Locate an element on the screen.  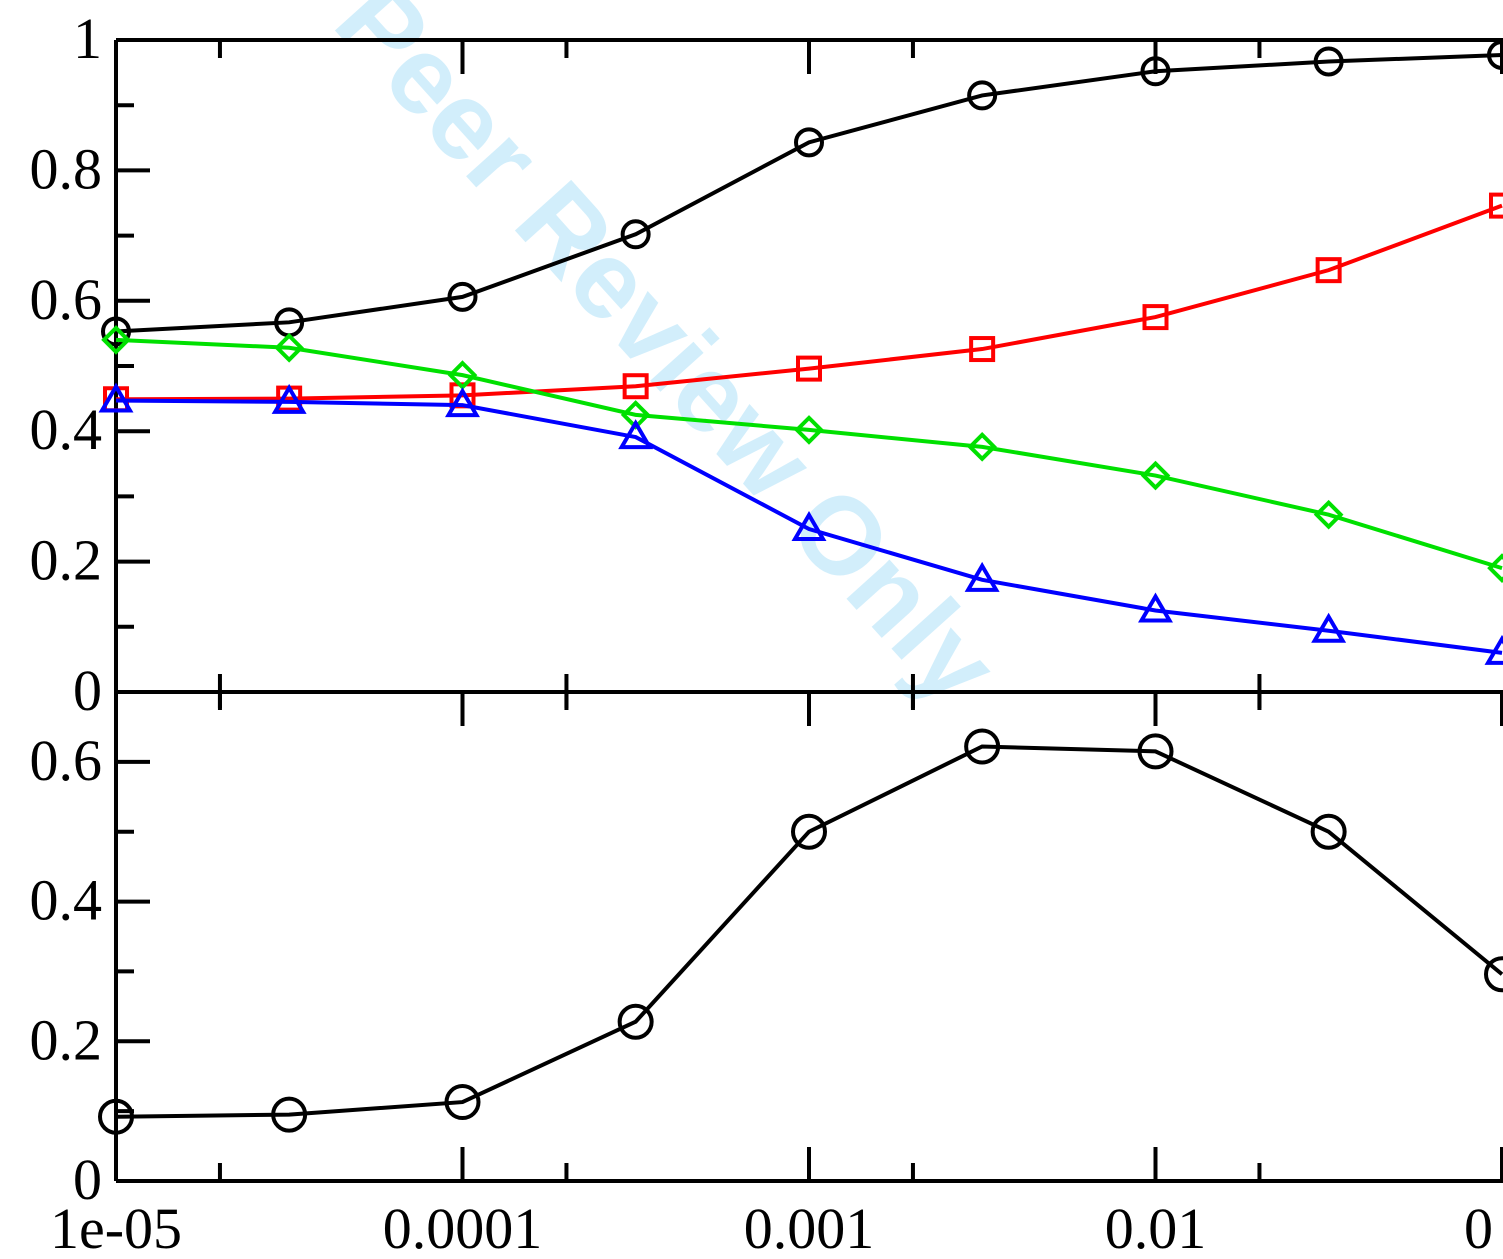
series-line is located at coordinates (809, 302).